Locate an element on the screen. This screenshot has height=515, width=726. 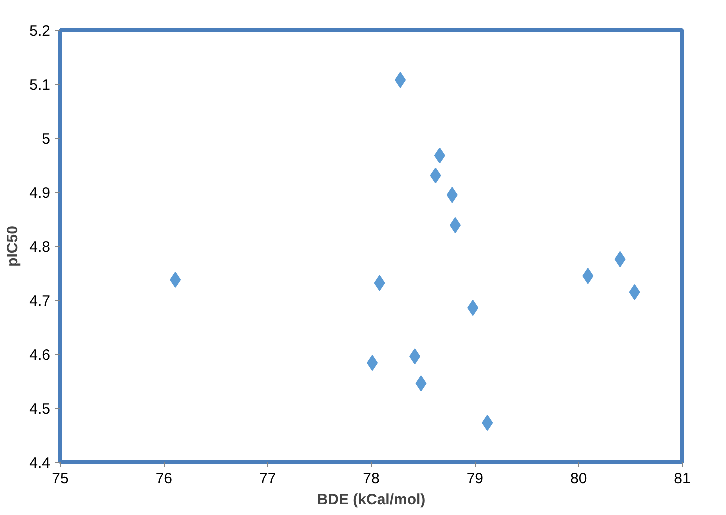
y-tick-label: 4.9 is located at coordinates (40, 193).